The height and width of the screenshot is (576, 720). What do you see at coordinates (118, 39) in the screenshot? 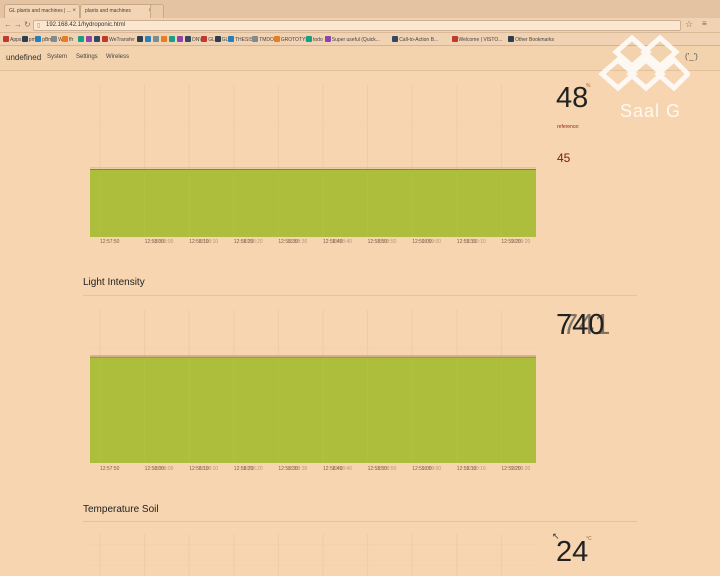
I see `bookmark-item: WeTransfer` at bounding box center [118, 39].